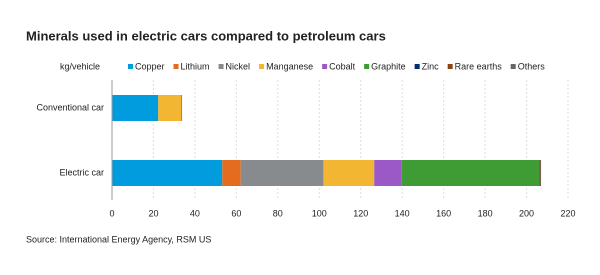 The image size is (600, 275). I want to click on x-tick-label: 160, so click(443, 213).